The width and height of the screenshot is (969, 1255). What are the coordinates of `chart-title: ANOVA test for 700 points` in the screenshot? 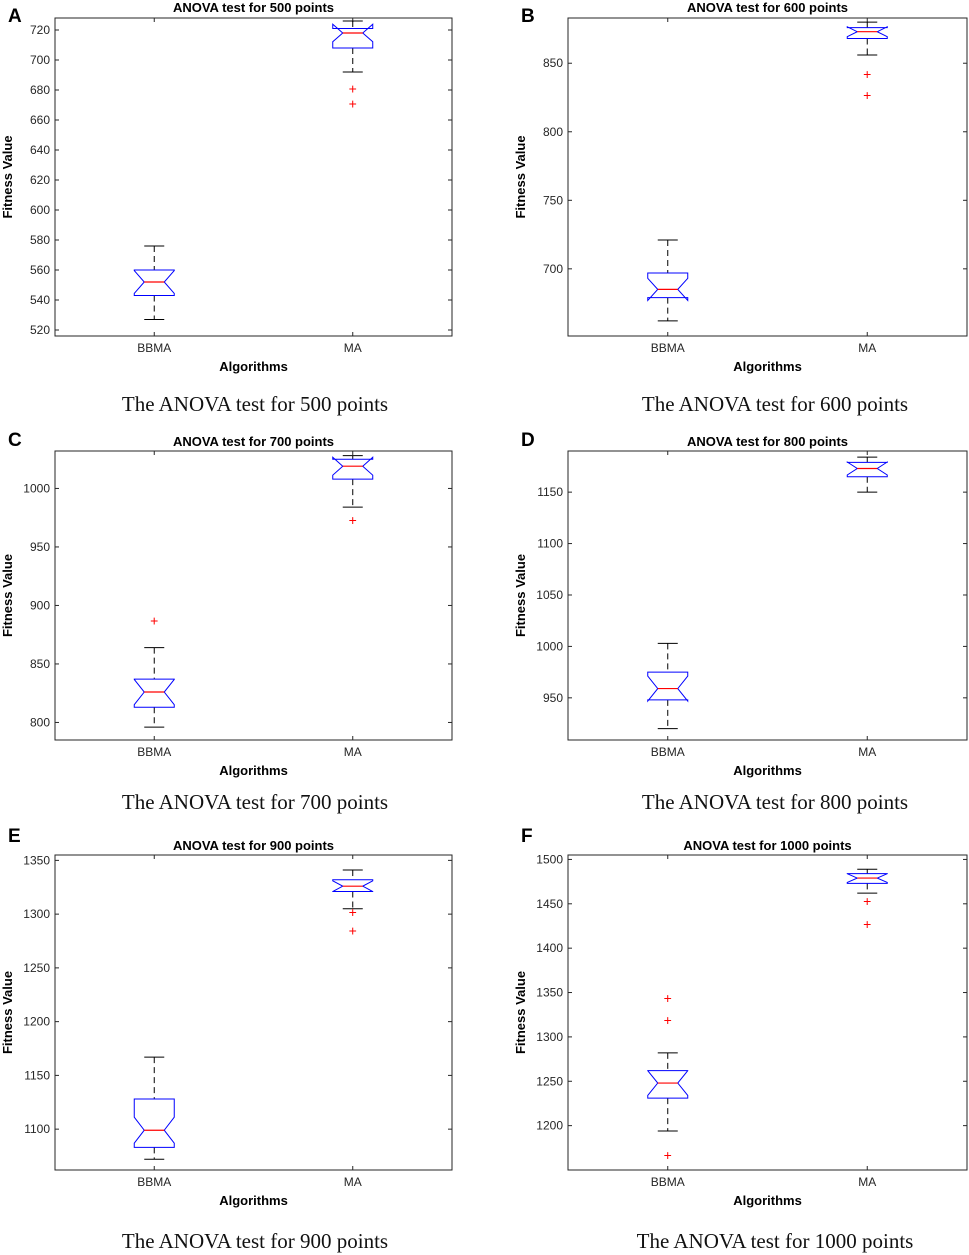 It's located at (253, 441).